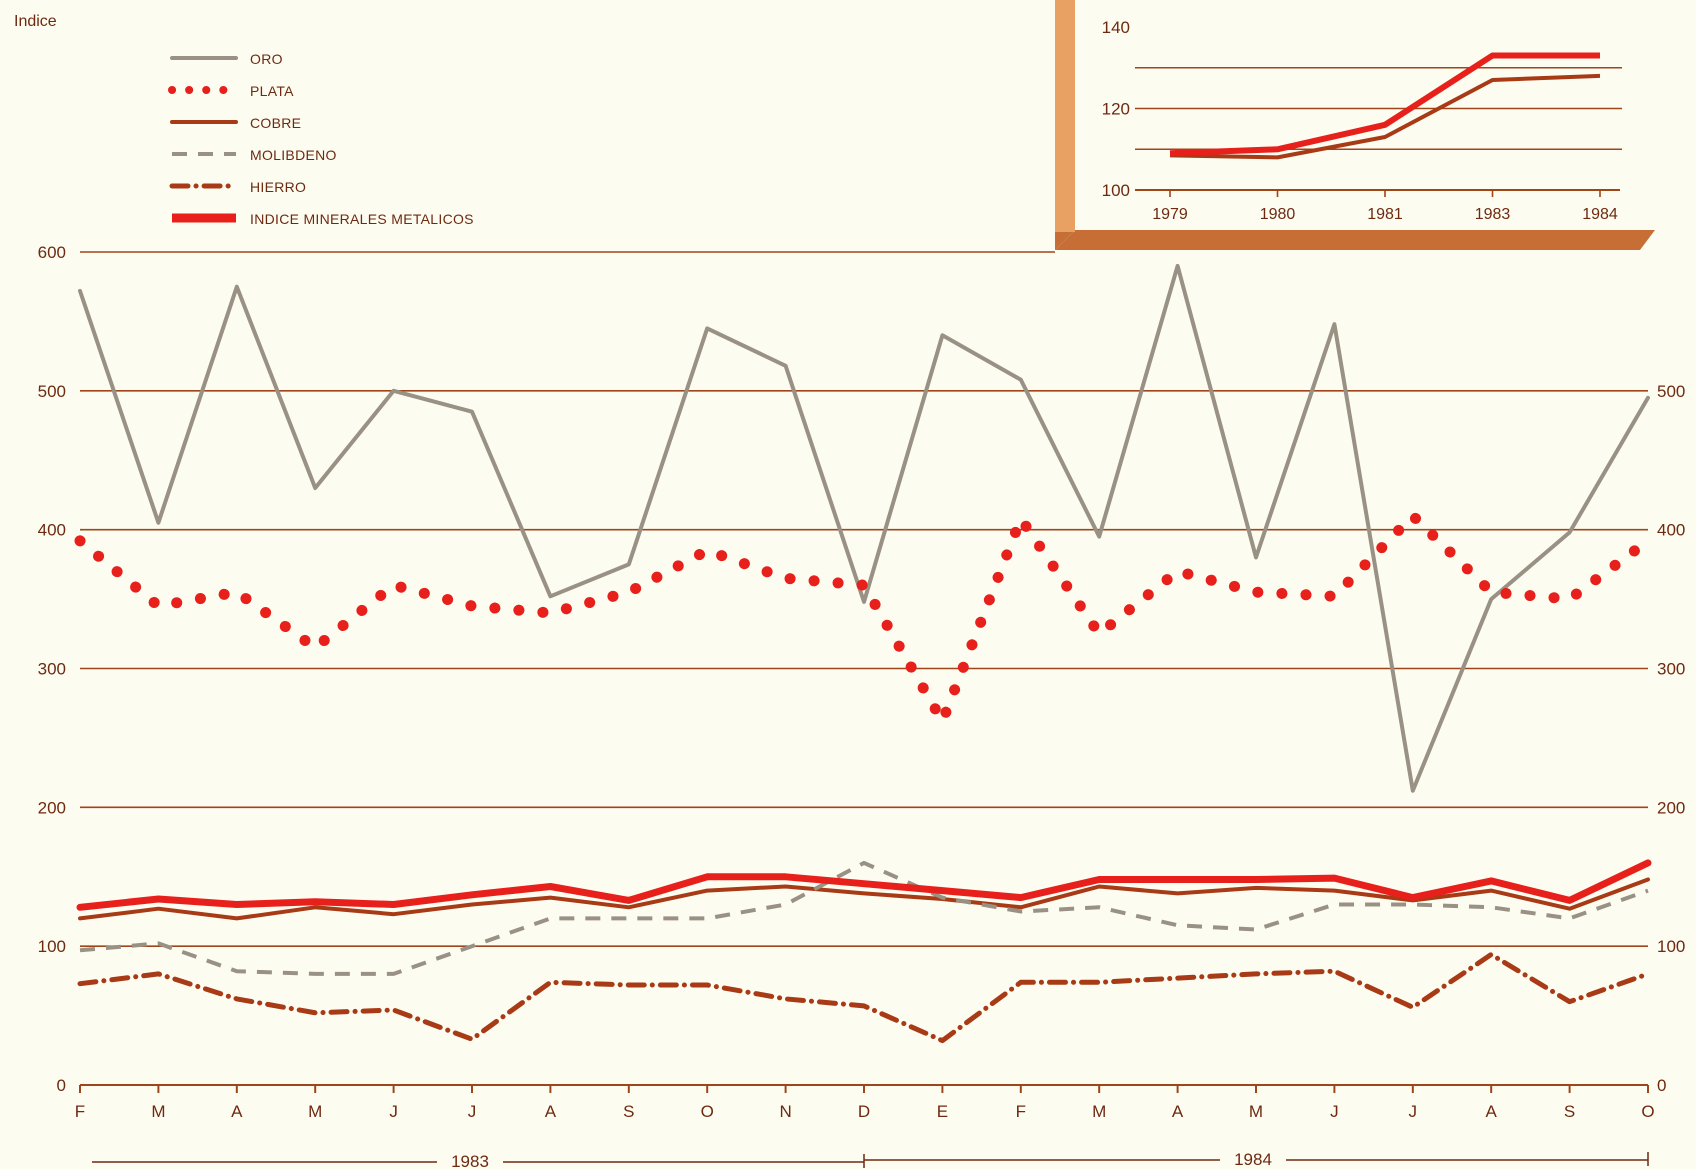 This screenshot has width=1696, height=1169. I want to click on y-axis-title: Indice, so click(35, 21).